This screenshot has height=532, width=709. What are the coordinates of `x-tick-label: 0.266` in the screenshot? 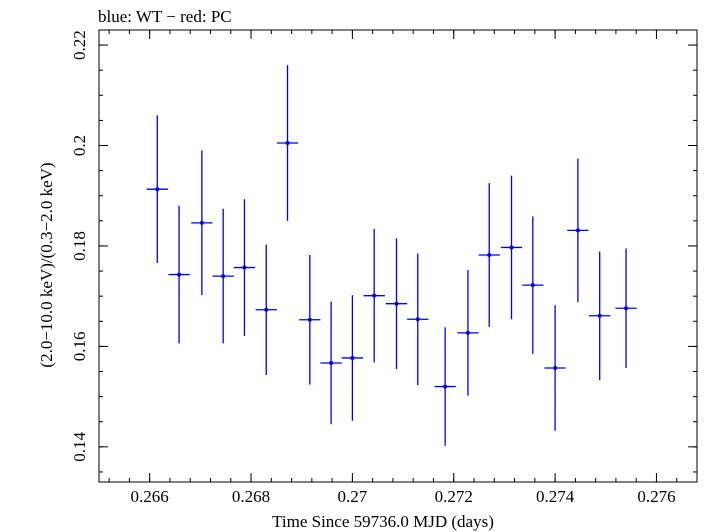 It's located at (150, 496).